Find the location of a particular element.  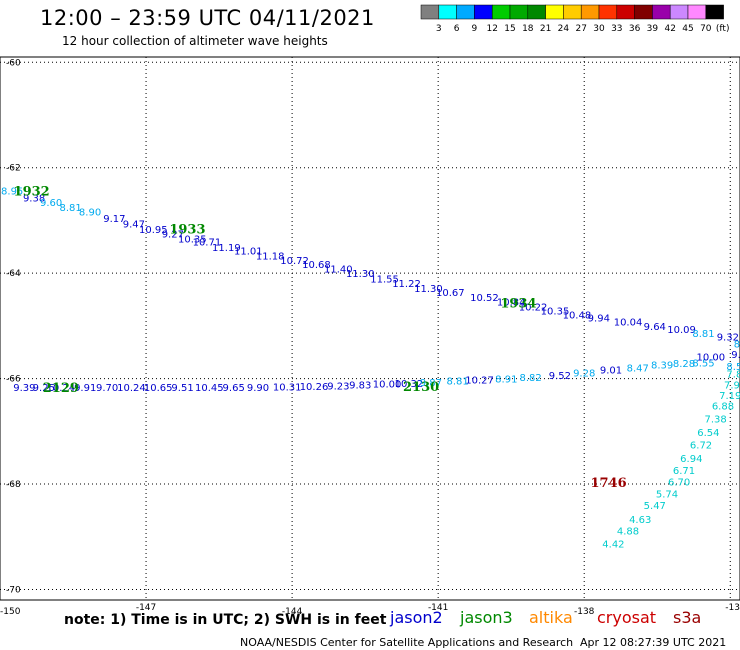

wave-height-label: 4.63 is located at coordinates (640, 520).